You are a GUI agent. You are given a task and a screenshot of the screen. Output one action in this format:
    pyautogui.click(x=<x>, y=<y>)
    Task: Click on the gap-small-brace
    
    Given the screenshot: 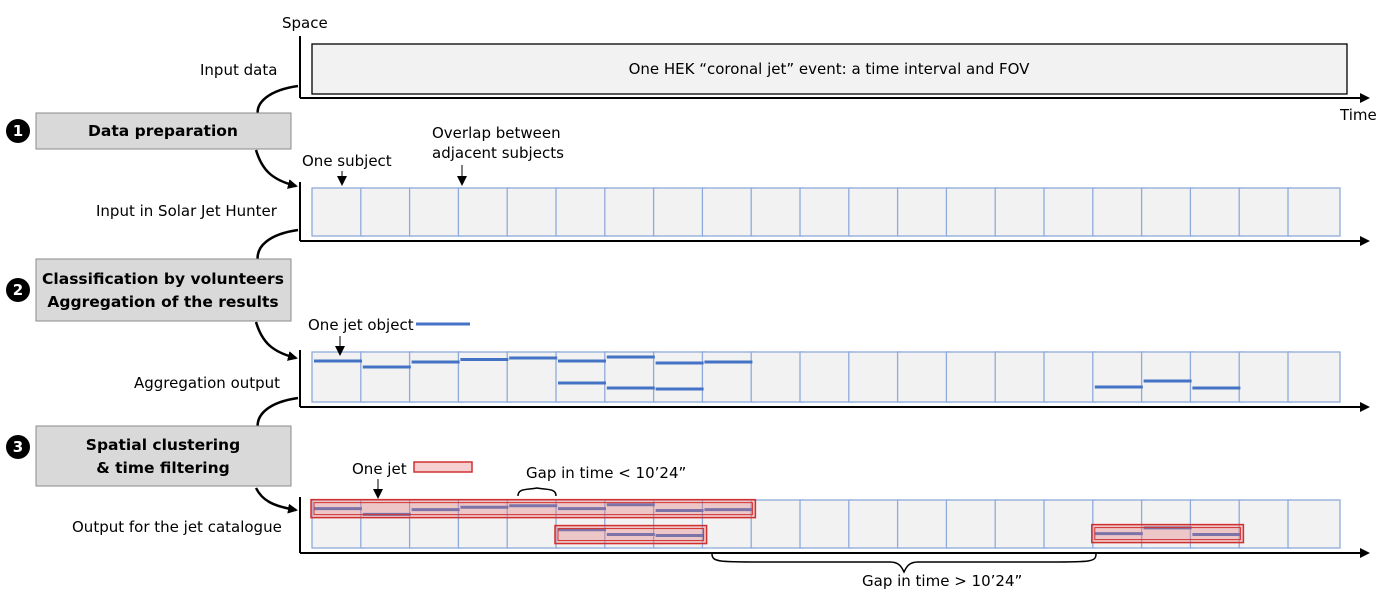 What is the action you would take?
    pyautogui.click(x=537, y=492)
    